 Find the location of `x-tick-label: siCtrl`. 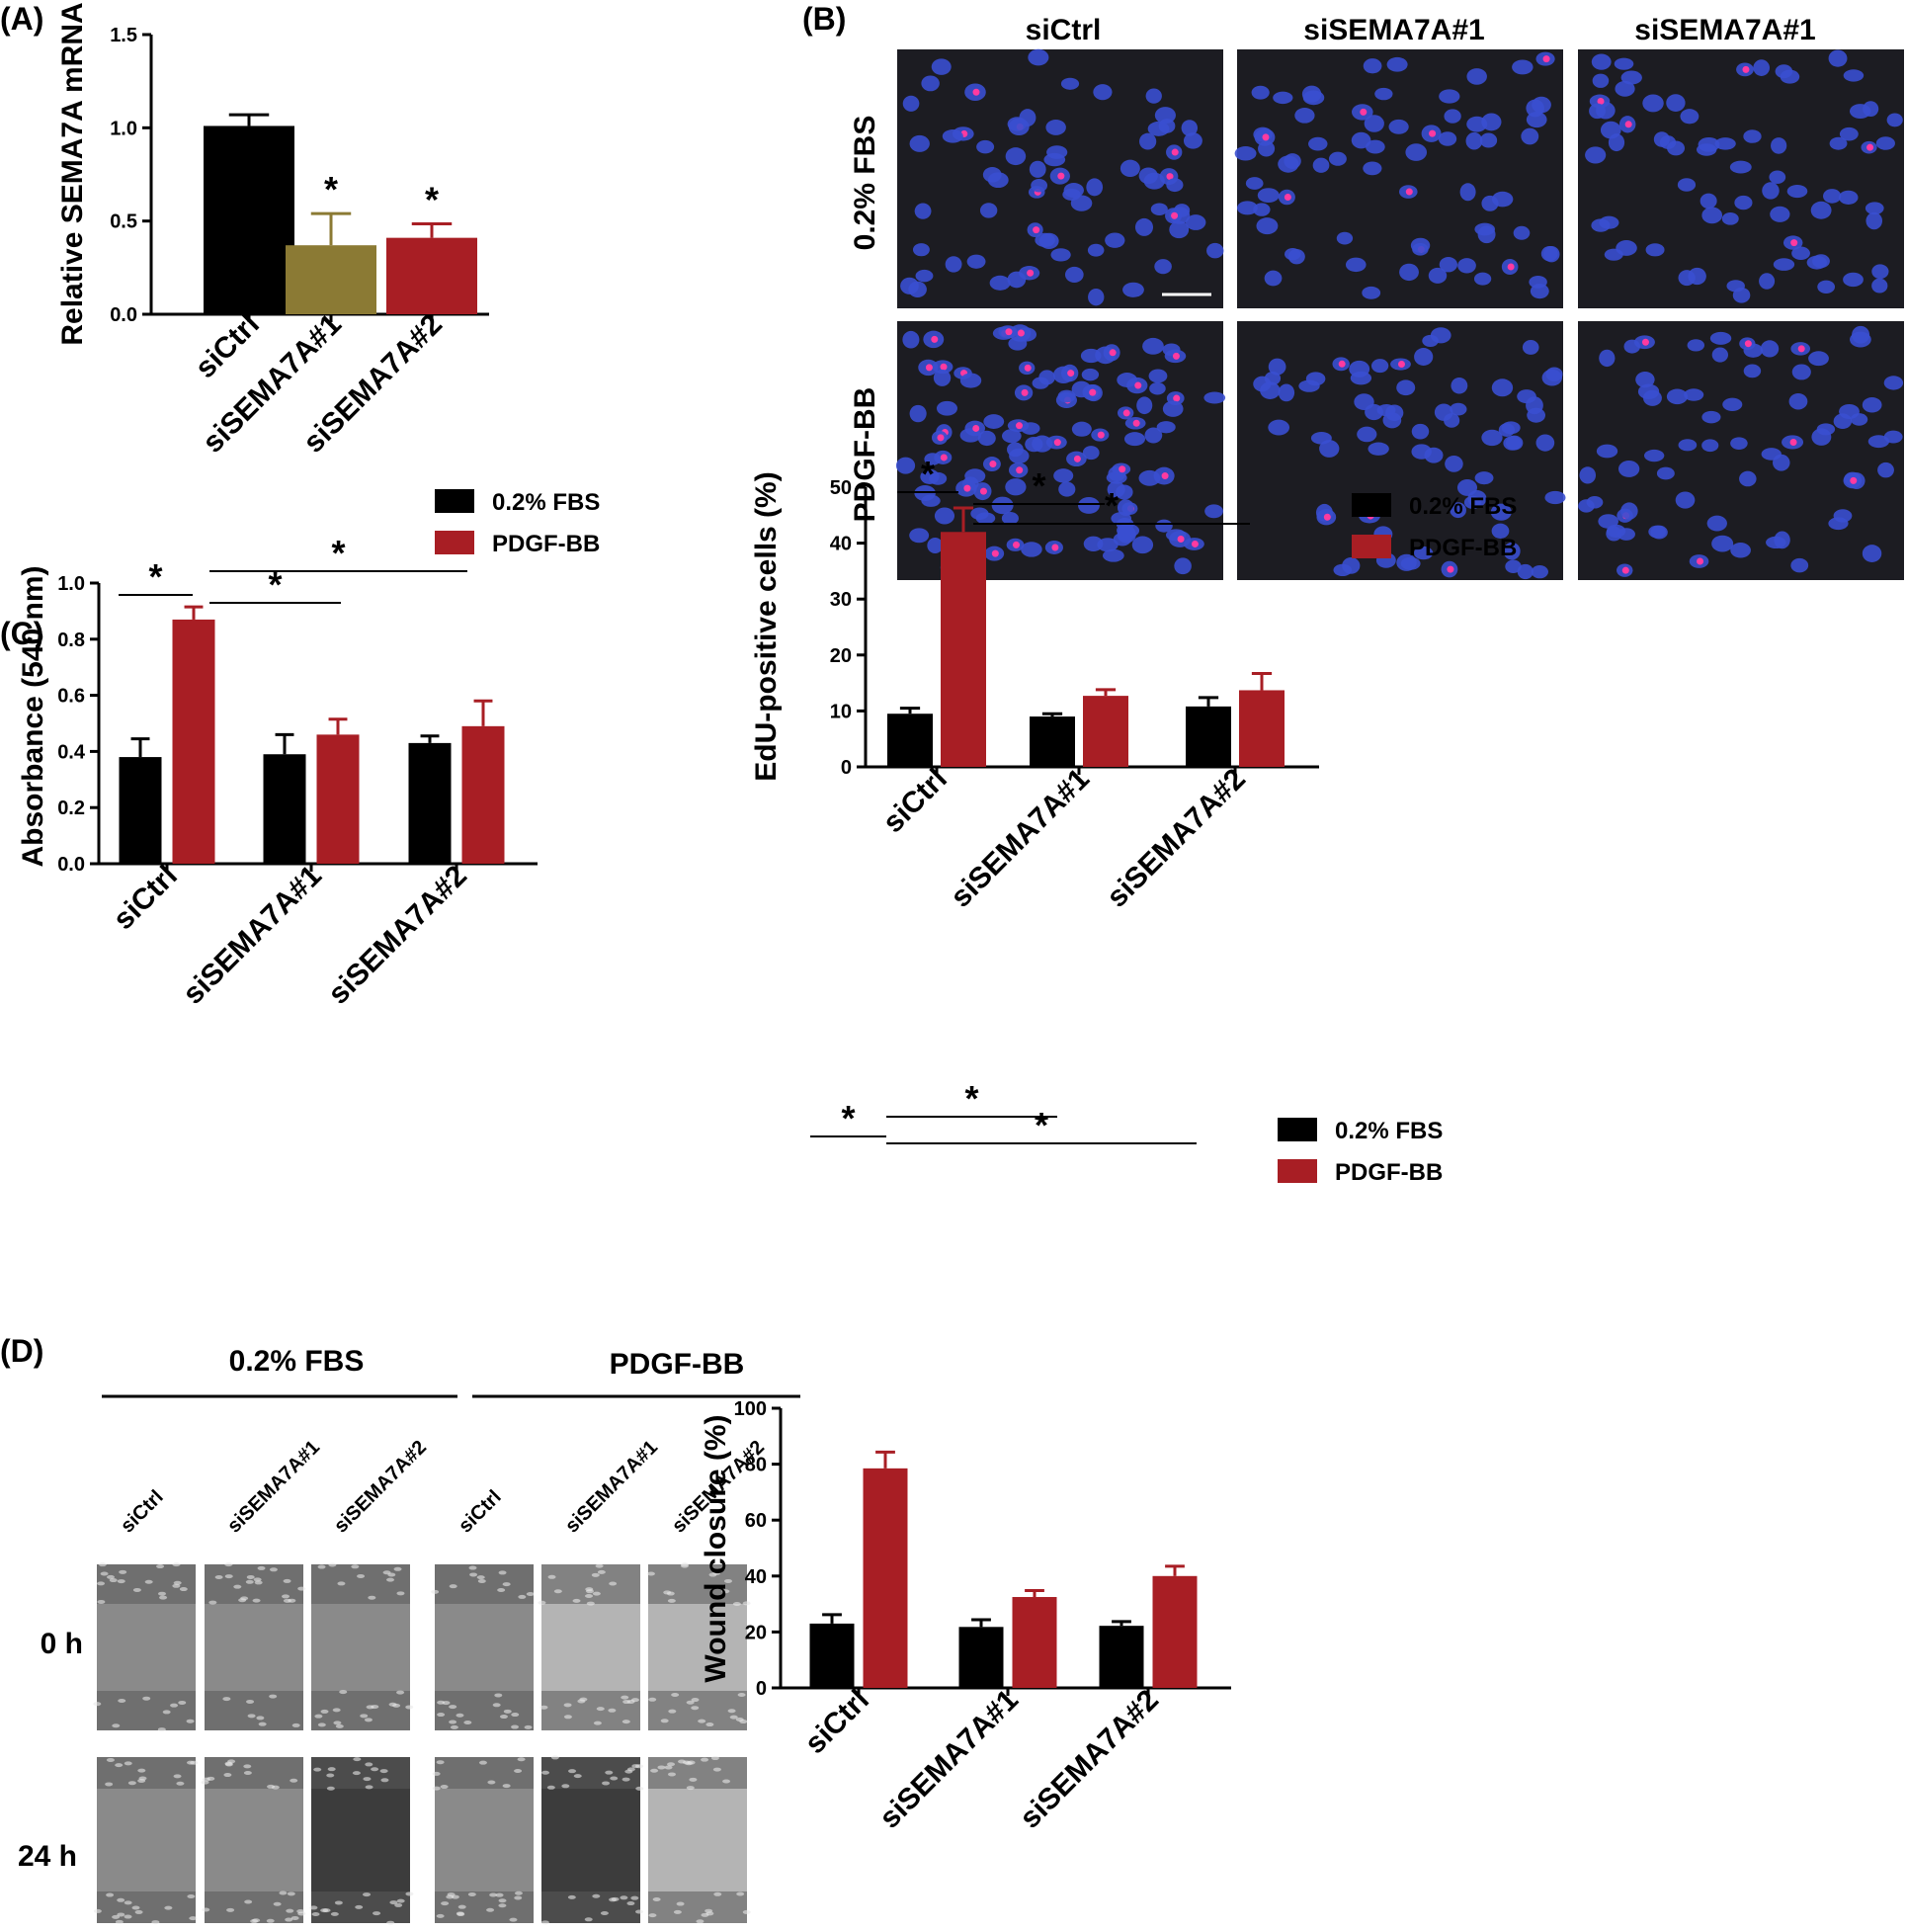

x-tick-label: siCtrl is located at coordinates (836, 1722).